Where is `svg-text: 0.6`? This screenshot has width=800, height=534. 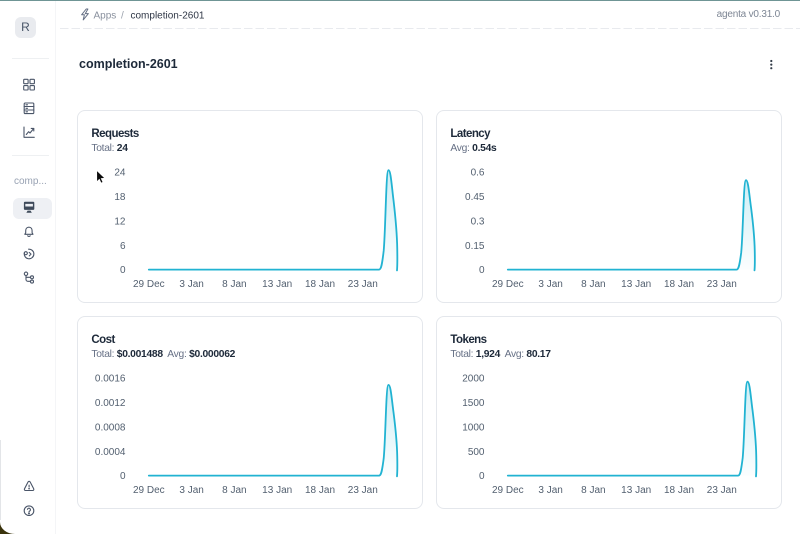 svg-text: 0.6 is located at coordinates (478, 173).